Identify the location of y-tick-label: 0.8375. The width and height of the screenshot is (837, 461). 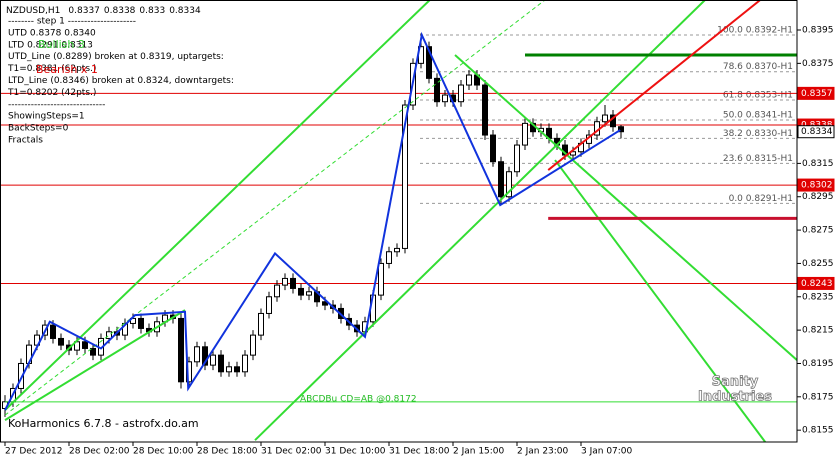
(818, 64).